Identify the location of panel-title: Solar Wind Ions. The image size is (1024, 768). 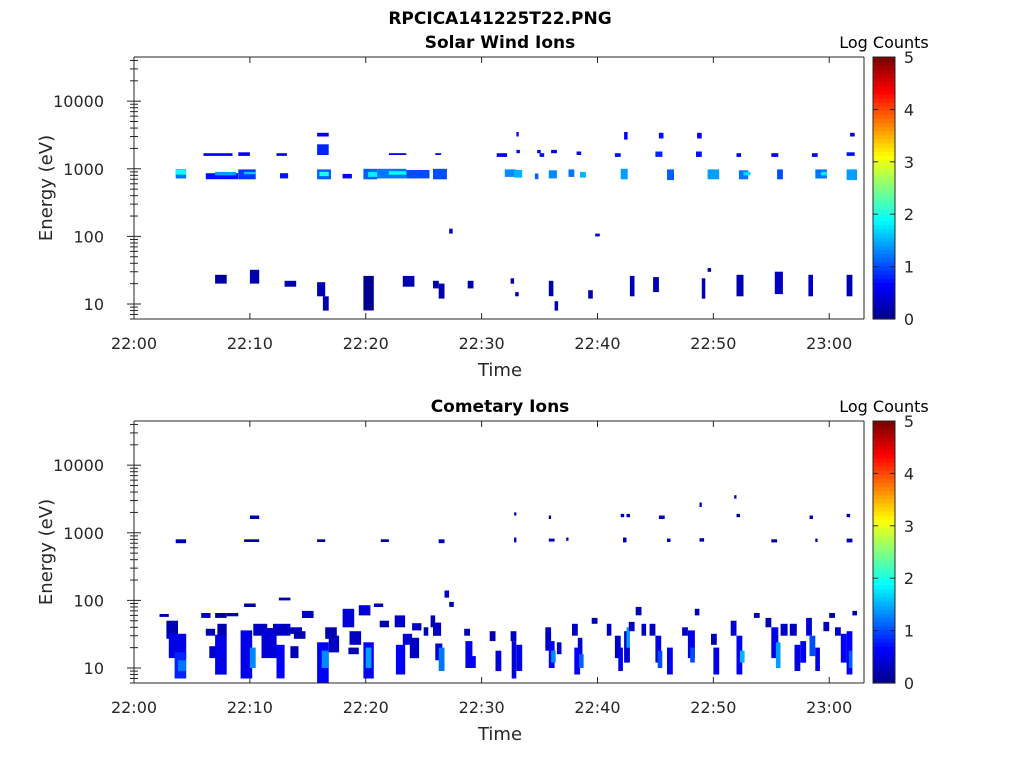
(500, 43).